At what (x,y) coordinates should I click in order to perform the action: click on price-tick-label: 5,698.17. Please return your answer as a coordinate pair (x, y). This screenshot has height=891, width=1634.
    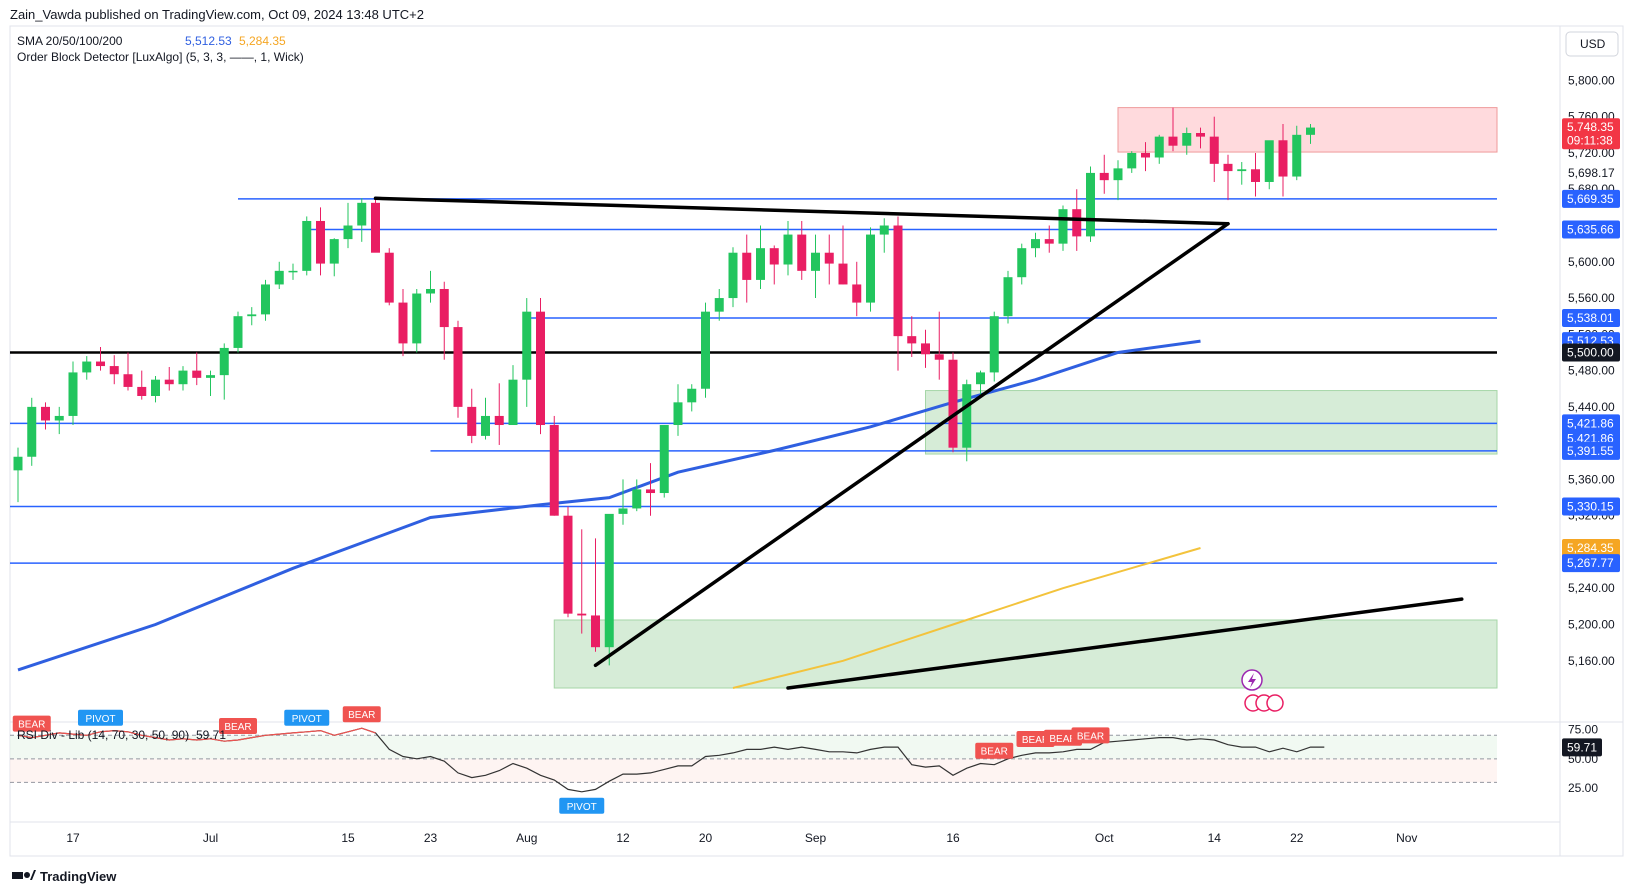
    Looking at the image, I should click on (1591, 173).